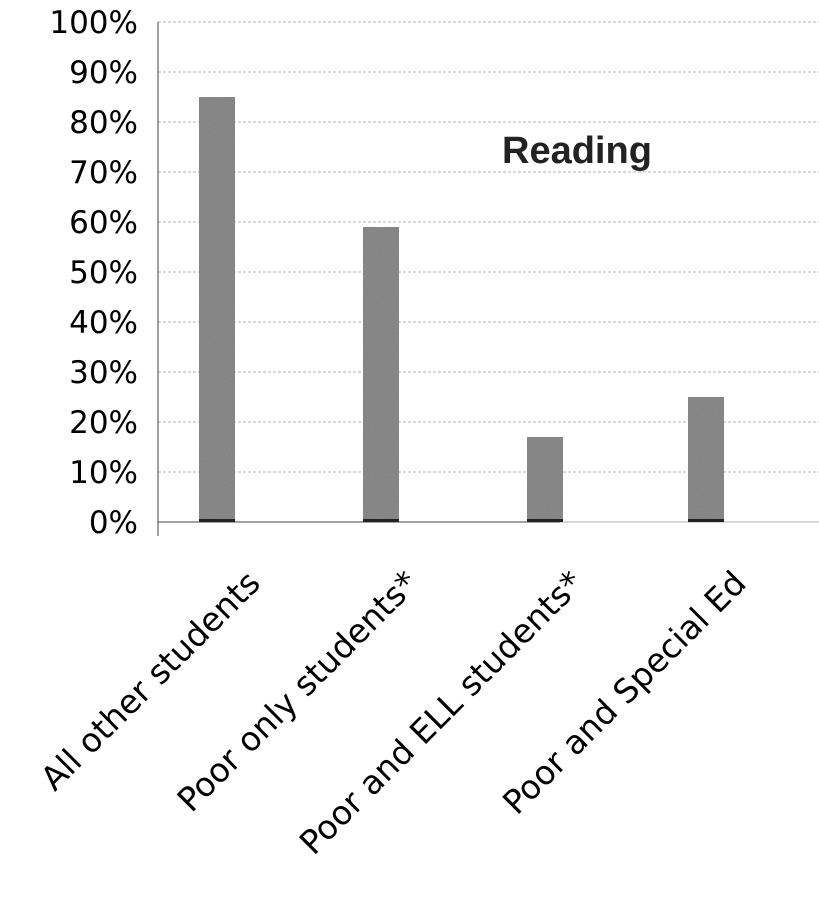 The width and height of the screenshot is (819, 909). I want to click on y-axis-tick-labels: 0% 10% 20% 30% 40% 50% 60% 70% 80% 90% 100%, so click(93, 273).